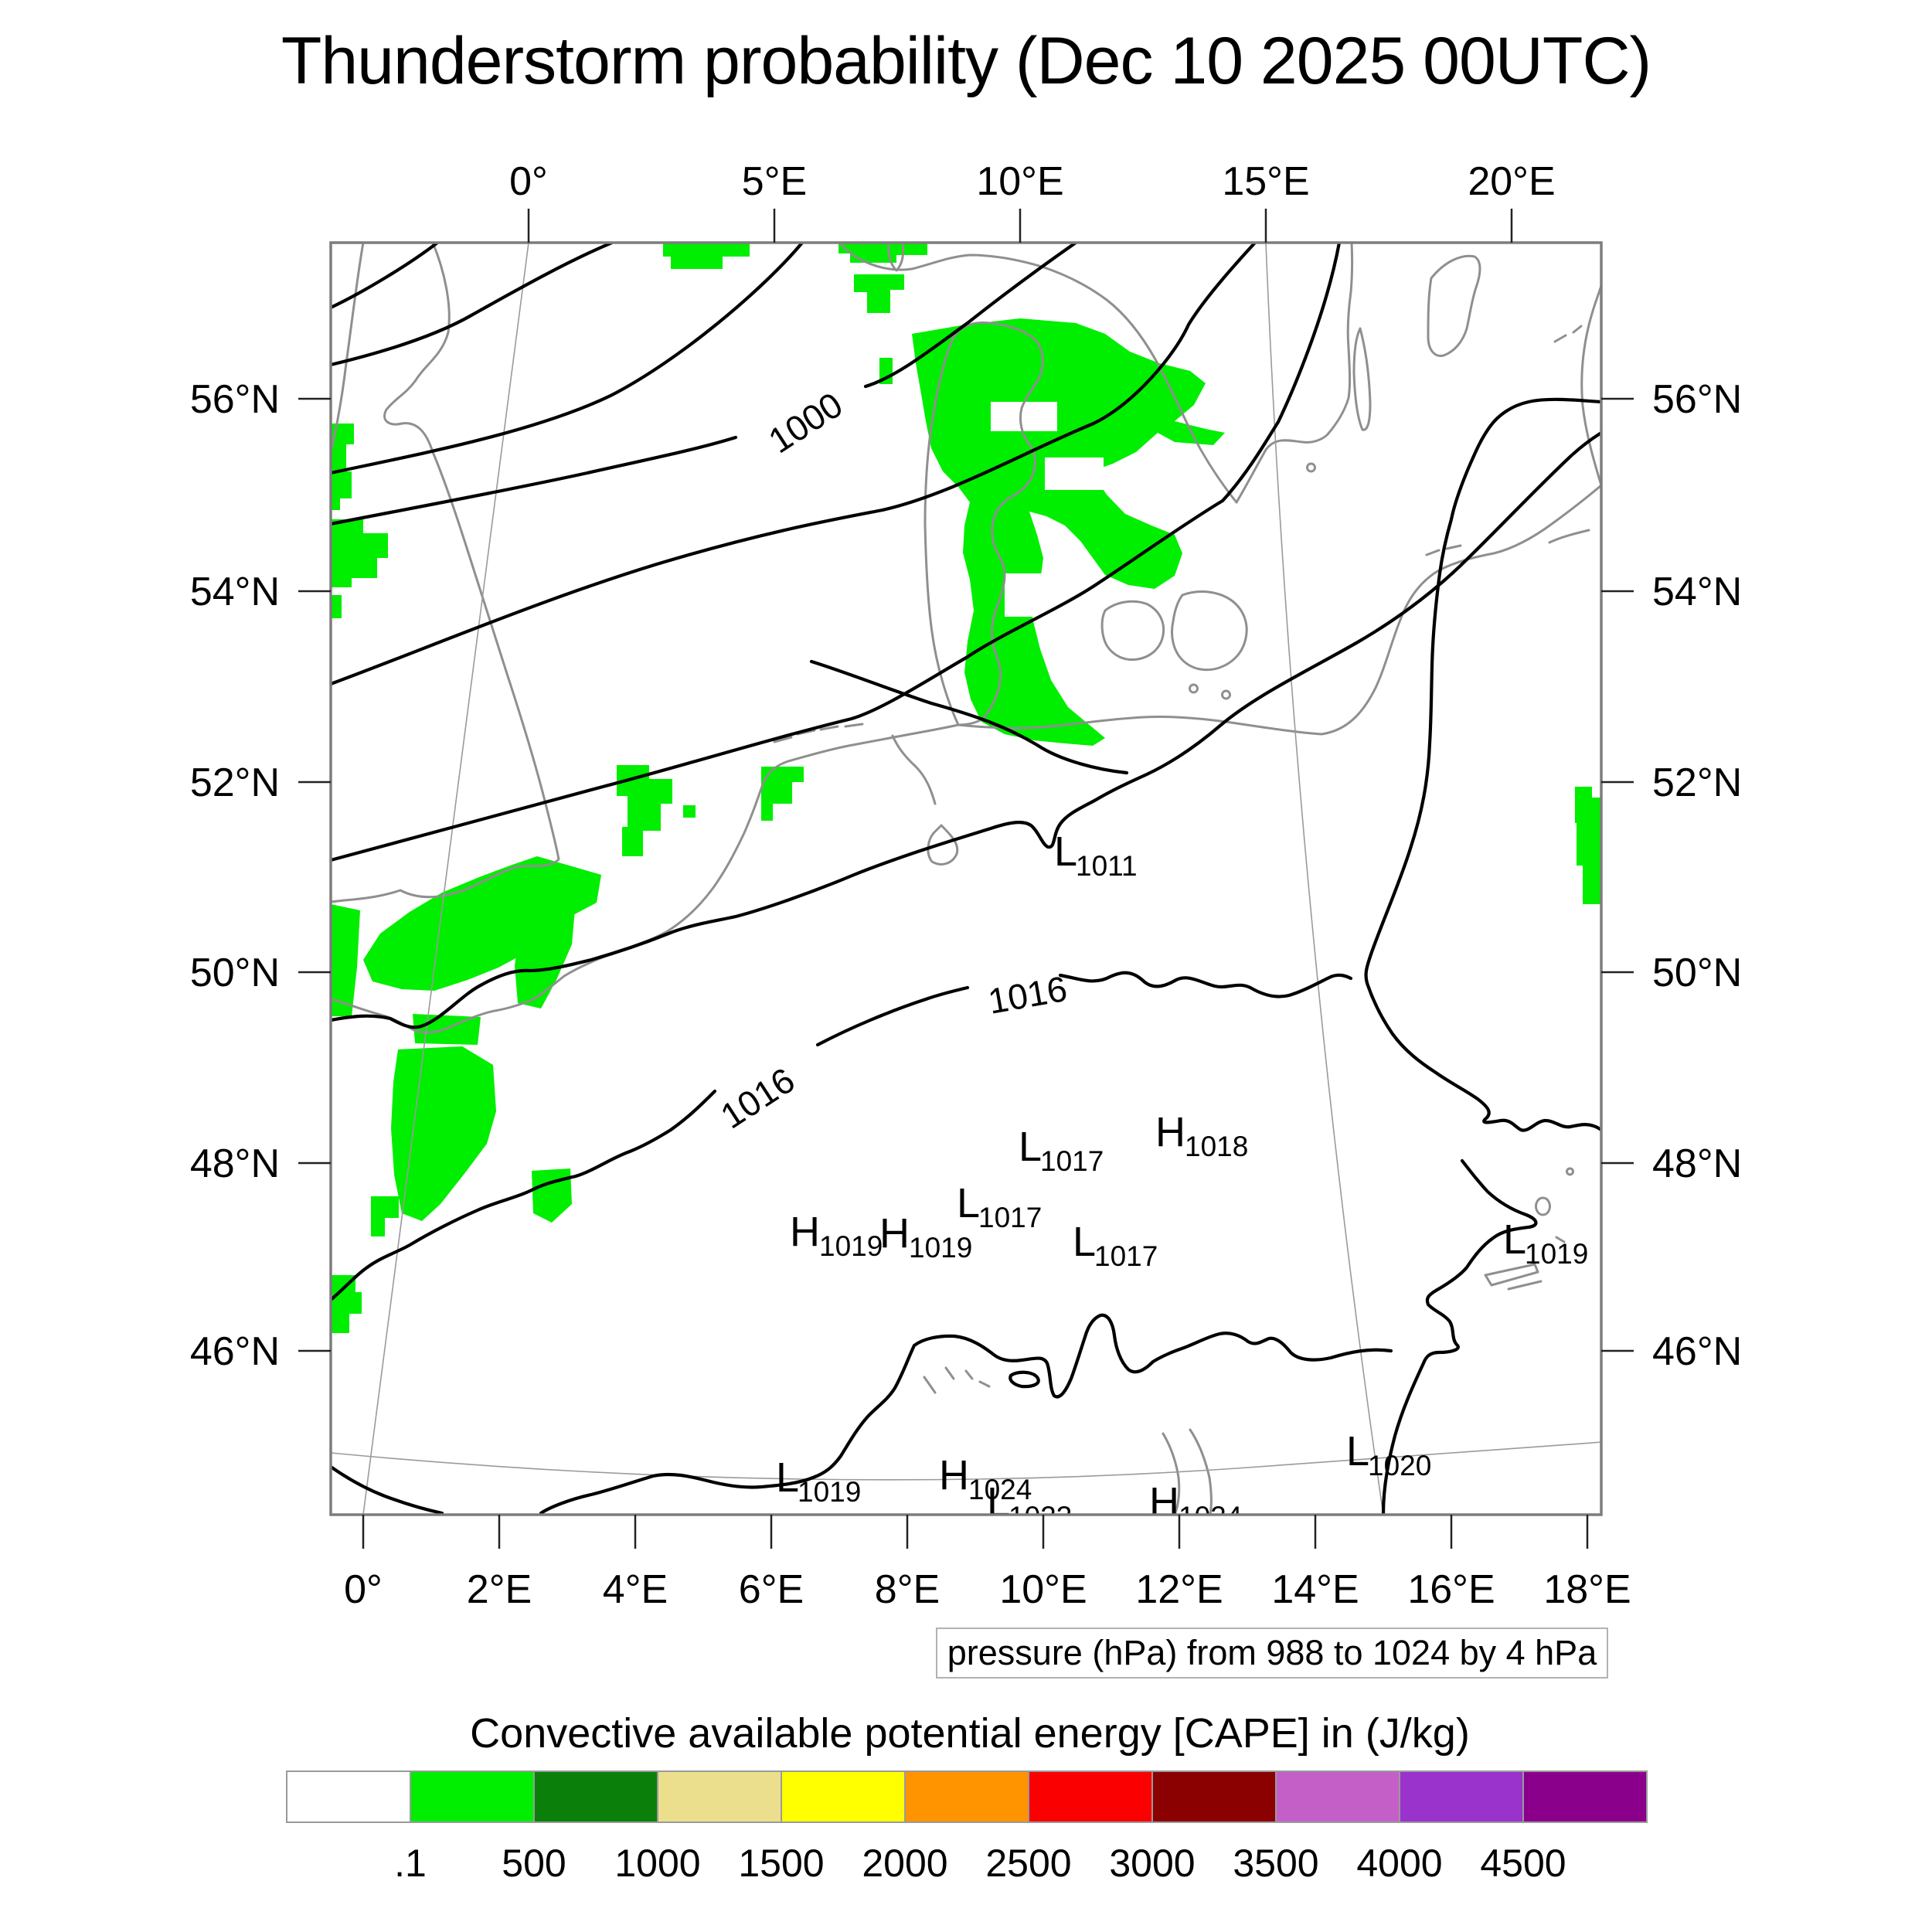 This screenshot has width=1932, height=1932. I want to click on top-axis-labels: 0° 5°E 10°E 15°E 20°E, so click(1033, 182).